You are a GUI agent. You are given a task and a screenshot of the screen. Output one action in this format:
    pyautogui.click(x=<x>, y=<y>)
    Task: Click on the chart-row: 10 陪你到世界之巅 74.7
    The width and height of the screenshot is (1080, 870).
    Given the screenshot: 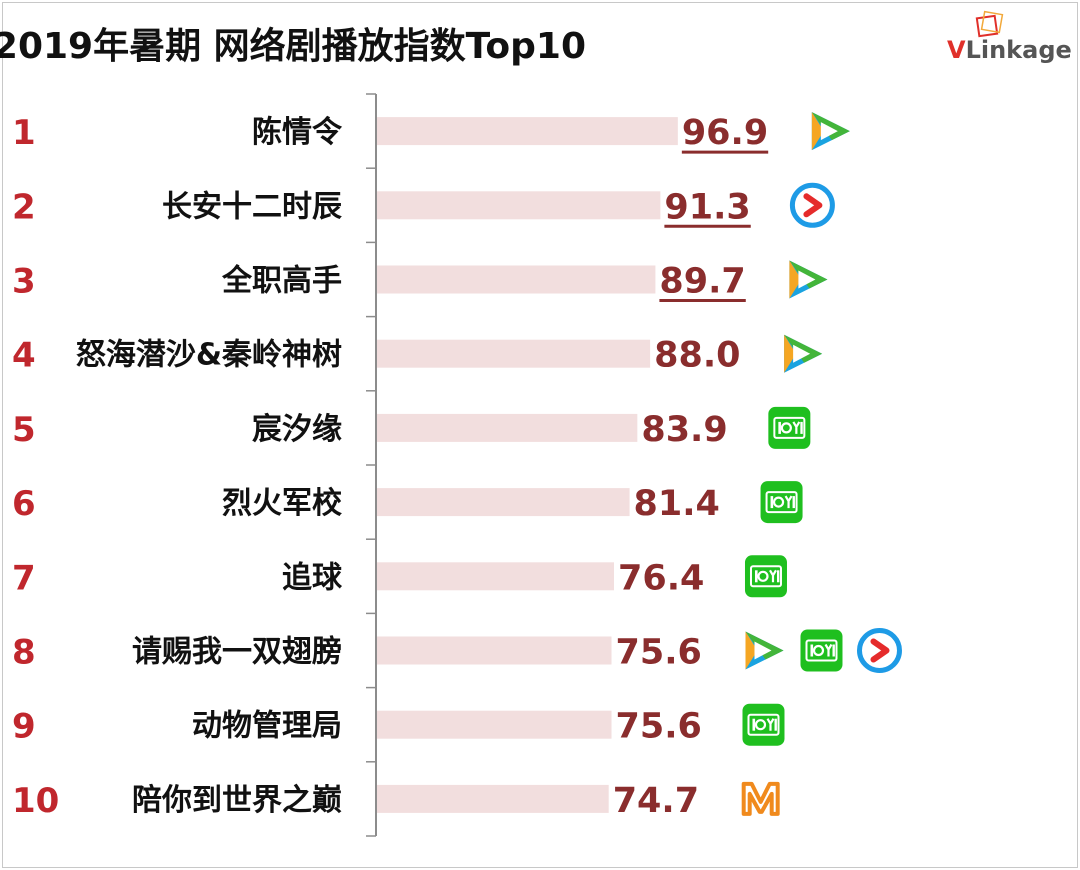 What is the action you would take?
    pyautogui.click(x=396, y=801)
    